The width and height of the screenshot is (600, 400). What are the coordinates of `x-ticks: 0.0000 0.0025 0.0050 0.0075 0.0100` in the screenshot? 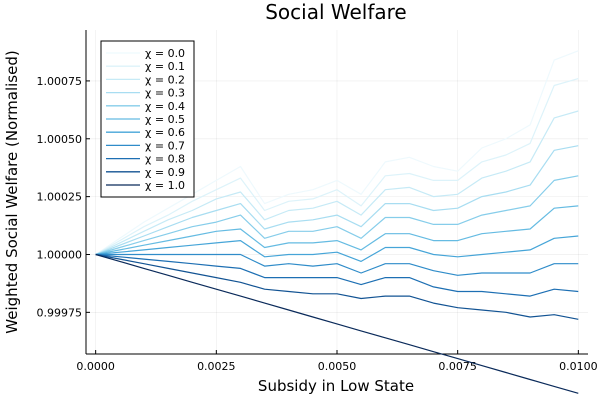 It's located at (337, 361).